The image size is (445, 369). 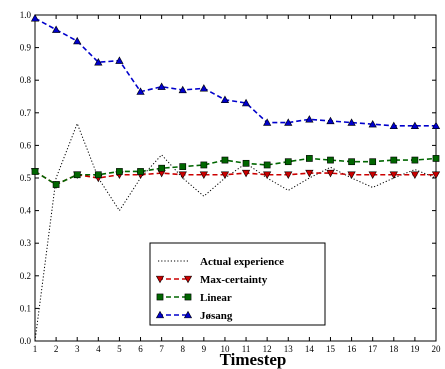 What do you see at coordinates (415, 349) in the screenshot?
I see `x-tick-label: 19` at bounding box center [415, 349].